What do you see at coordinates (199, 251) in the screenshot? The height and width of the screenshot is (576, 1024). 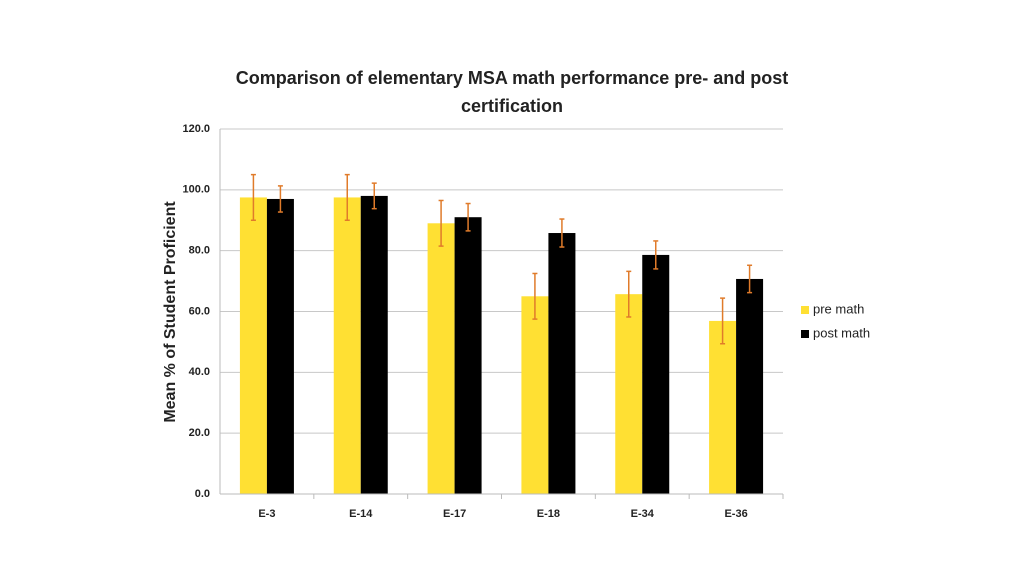 I see `y-tick-label: 80.0` at bounding box center [199, 251].